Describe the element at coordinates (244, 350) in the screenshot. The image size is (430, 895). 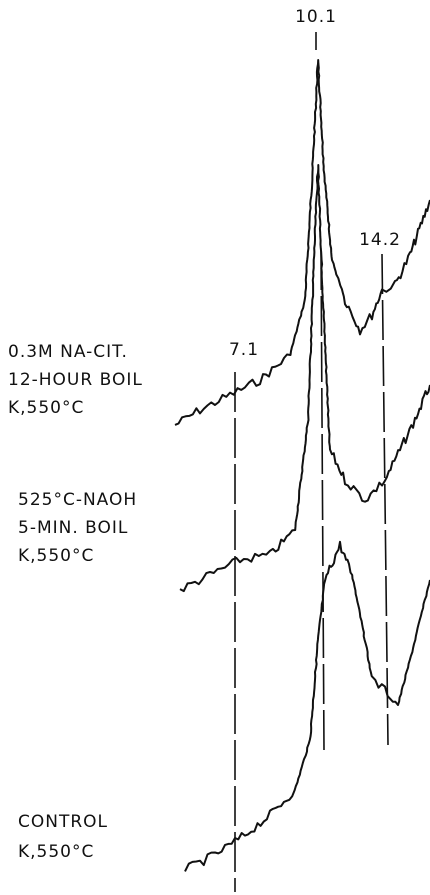
I see `peak-label: 7.1` at that location.